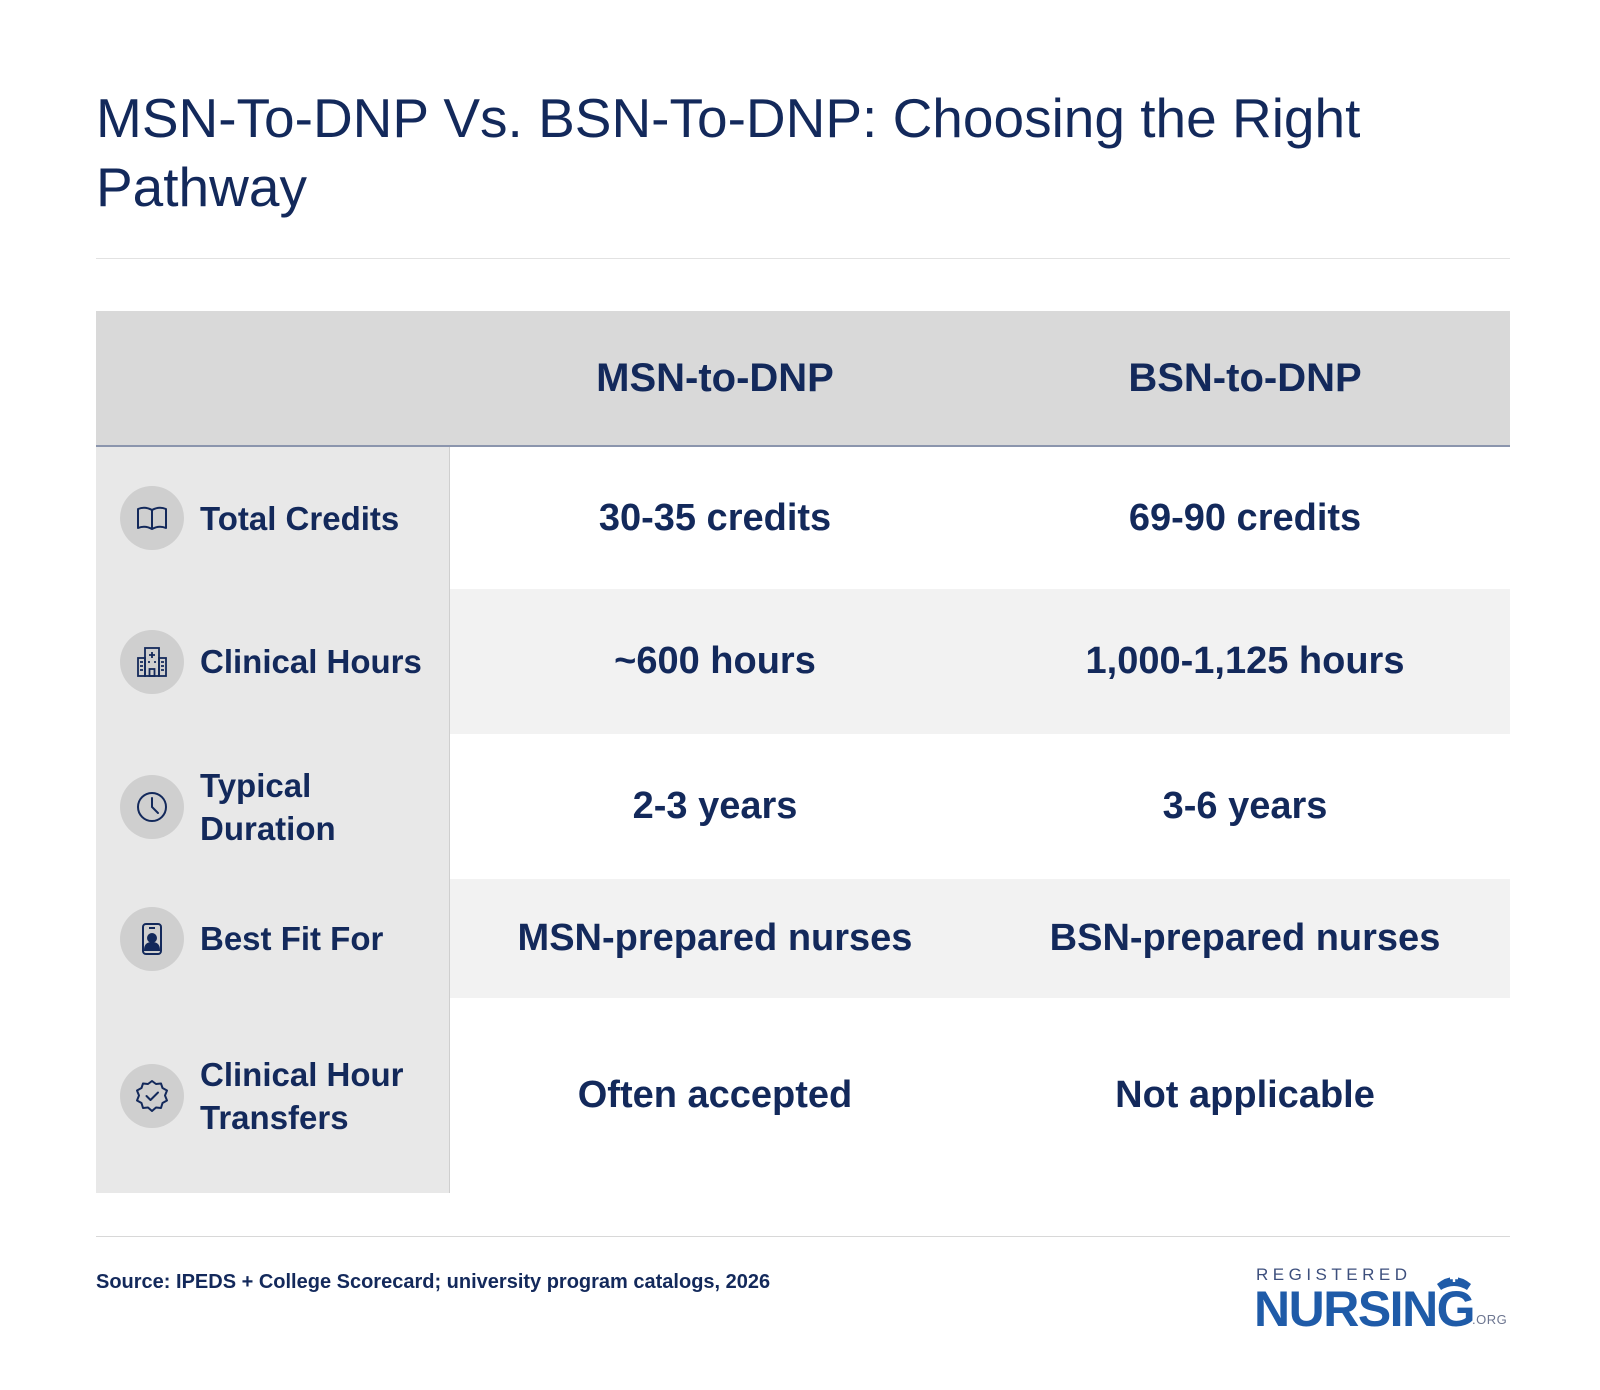  I want to click on clock-icon, so click(152, 806).